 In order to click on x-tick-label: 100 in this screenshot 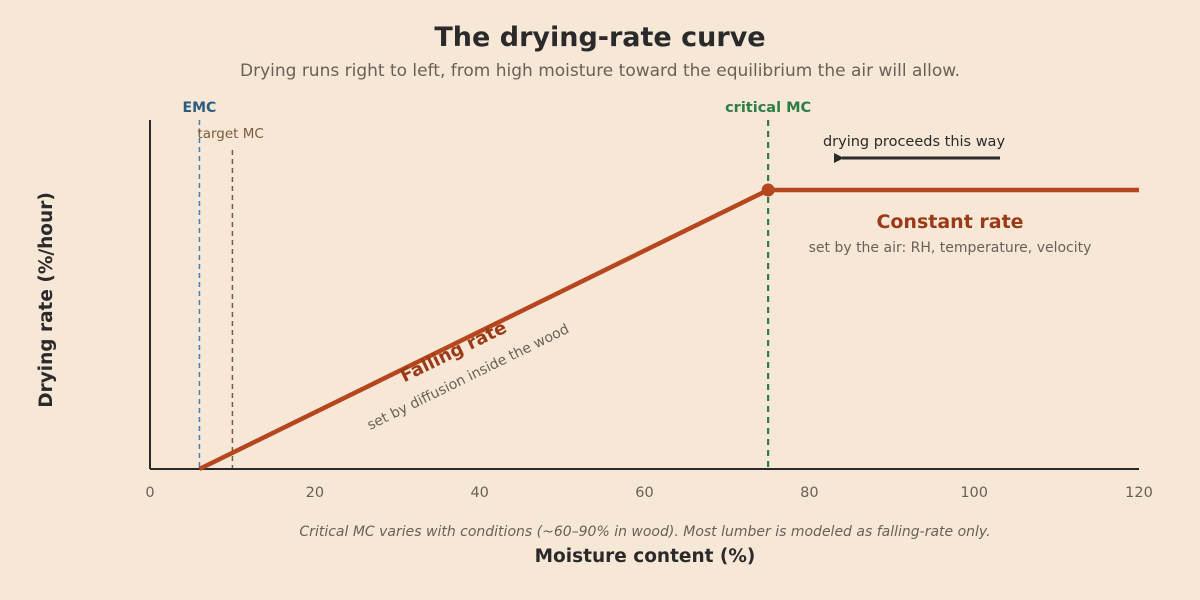, I will do `click(974, 493)`.